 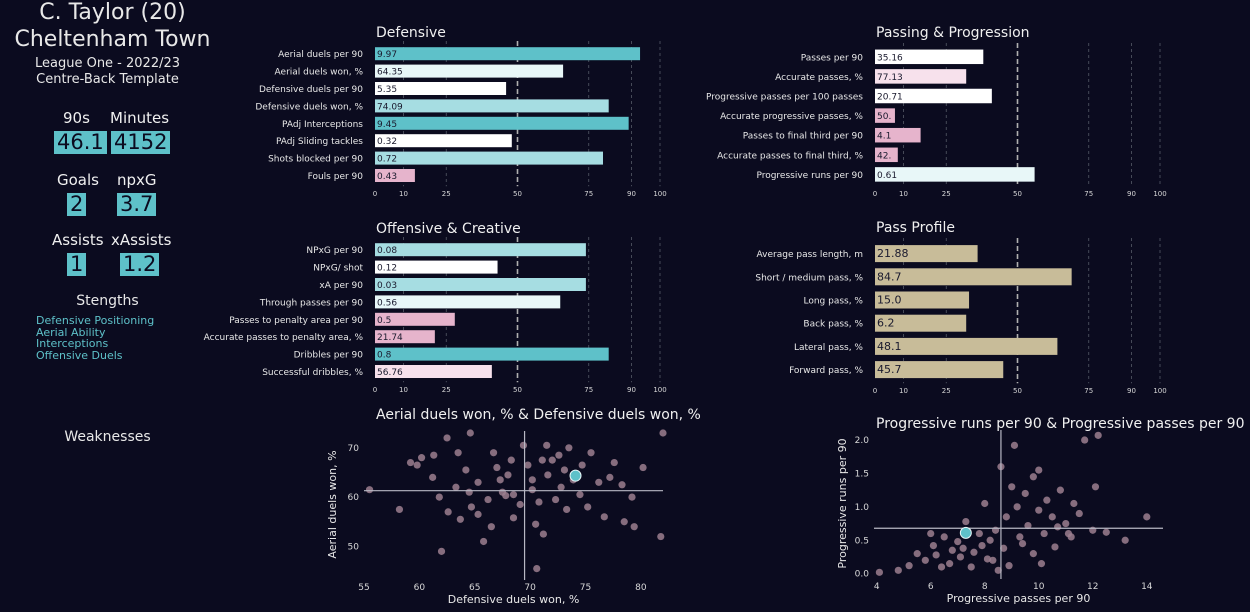 What do you see at coordinates (95, 320) in the screenshot?
I see `strength-item: Defensive Positioning` at bounding box center [95, 320].